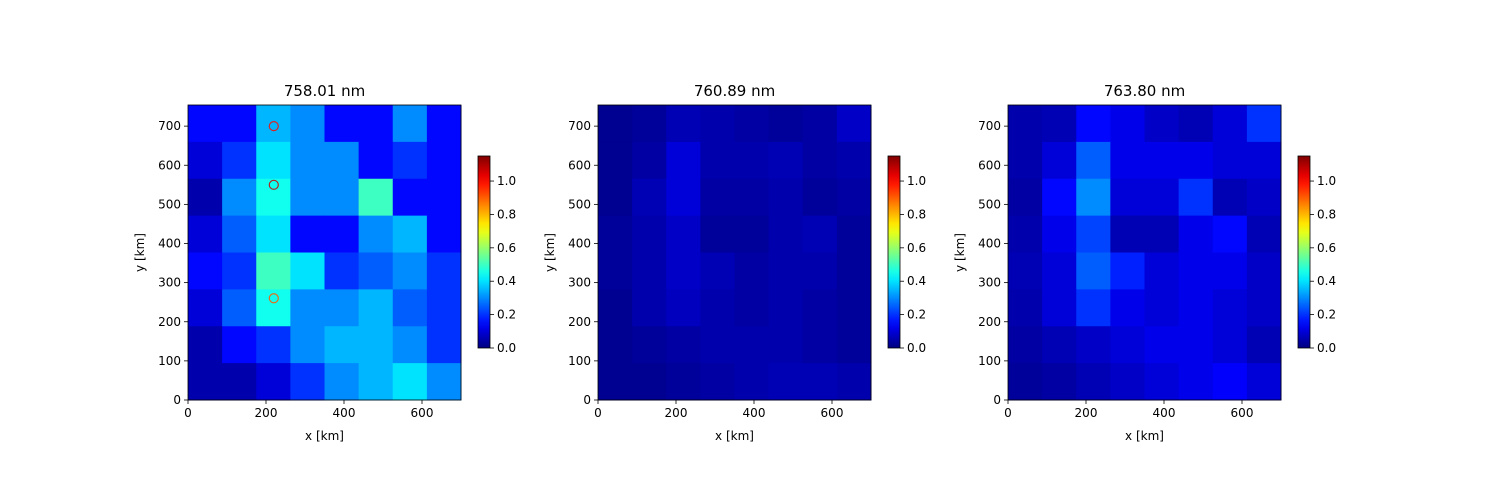  What do you see at coordinates (579, 322) in the screenshot?
I see `y-tick-label: 200` at bounding box center [579, 322].